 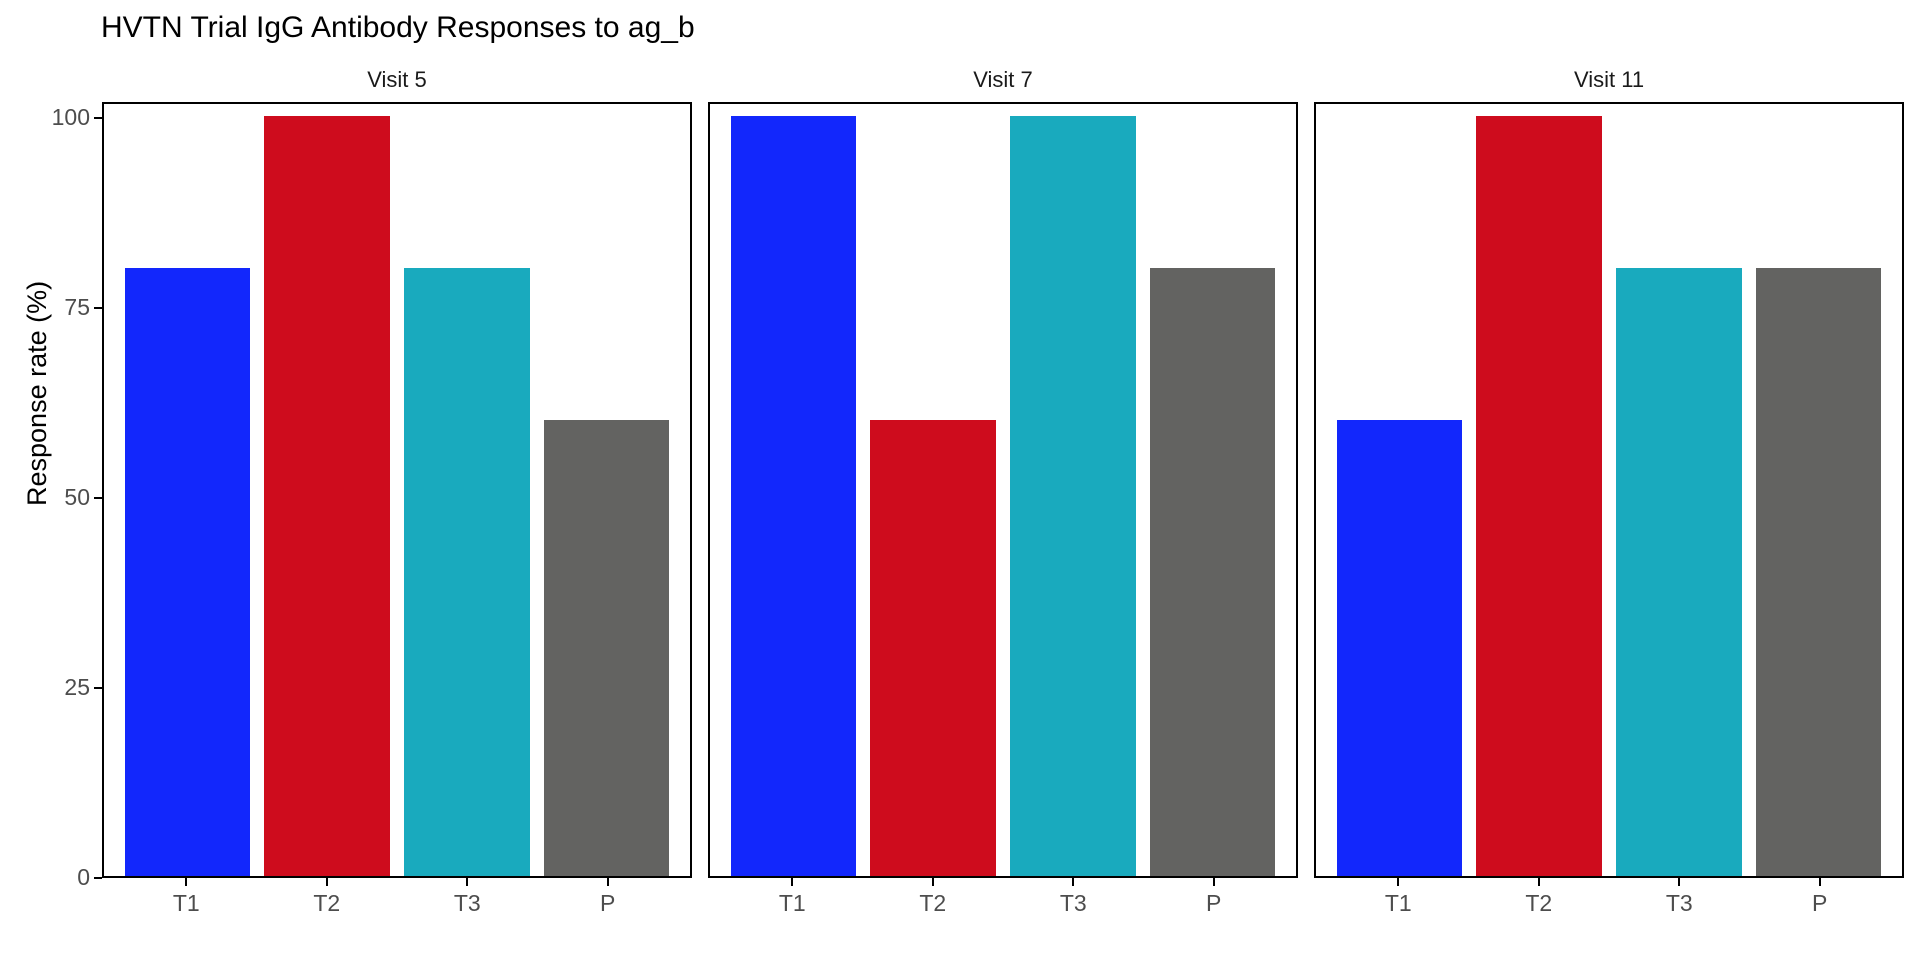 I want to click on facet-title: Visit 7, so click(x=1003, y=79).